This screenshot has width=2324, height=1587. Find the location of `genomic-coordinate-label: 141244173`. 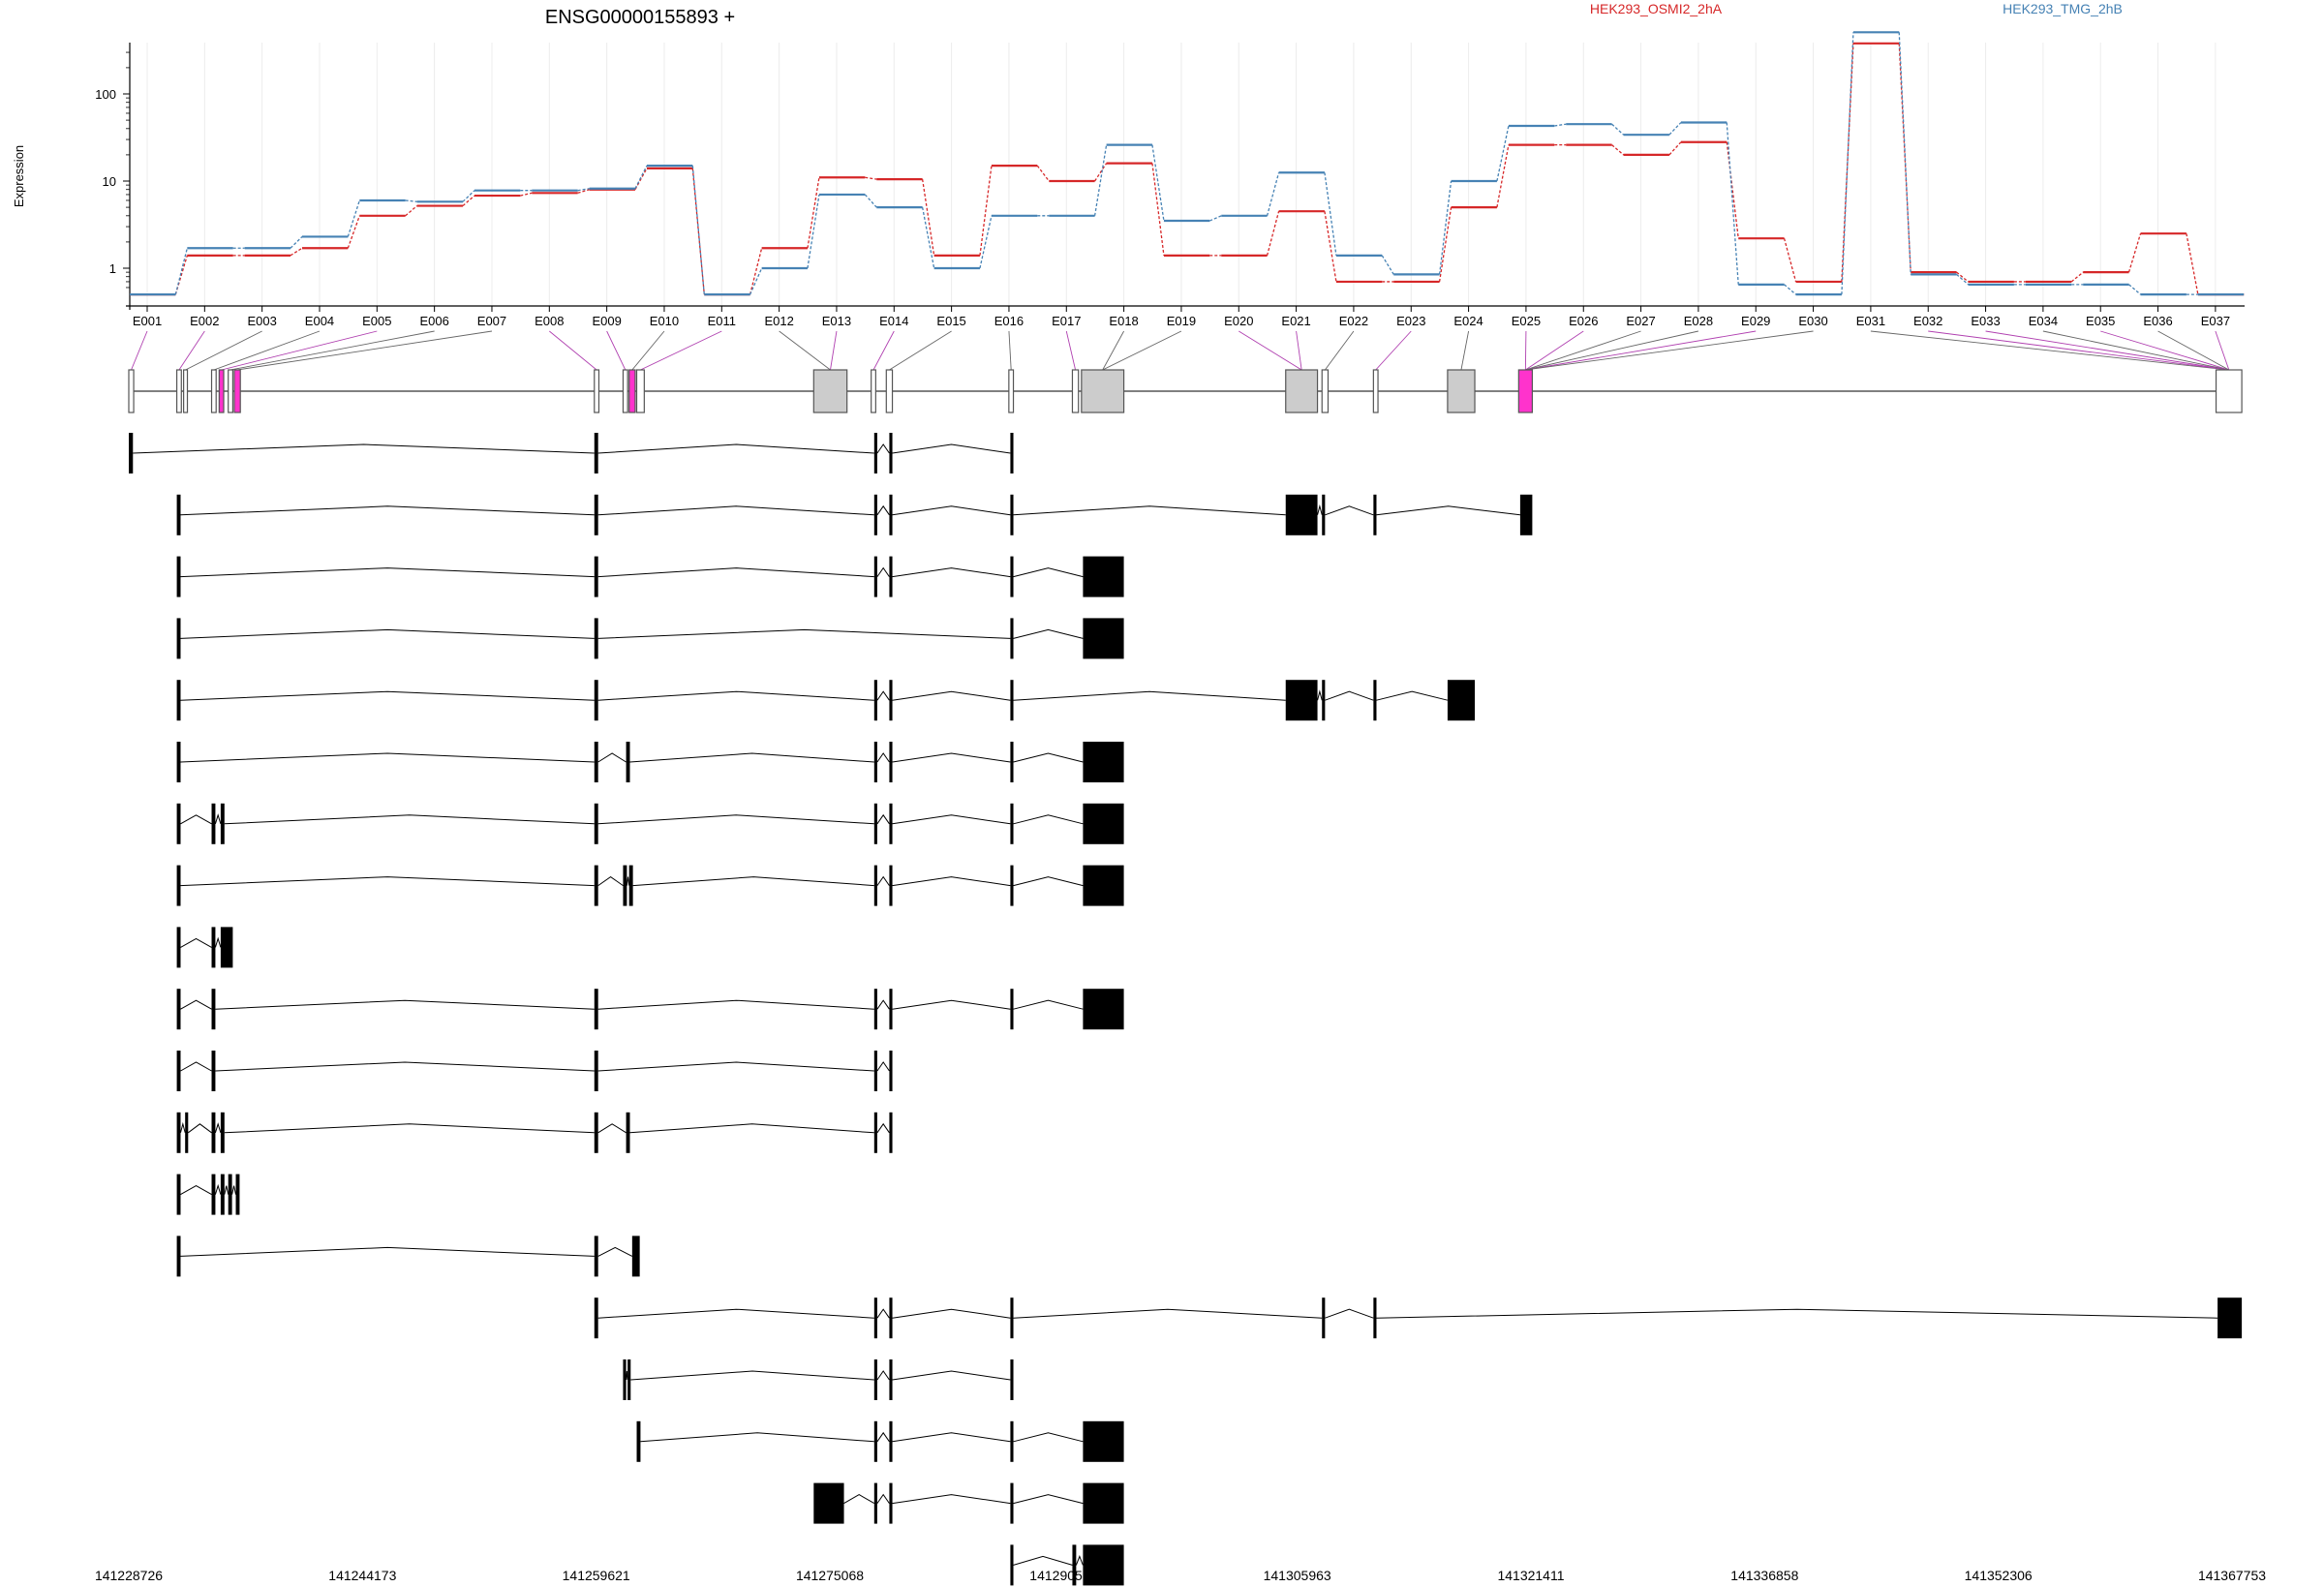

genomic-coordinate-label: 141244173 is located at coordinates (362, 1575).